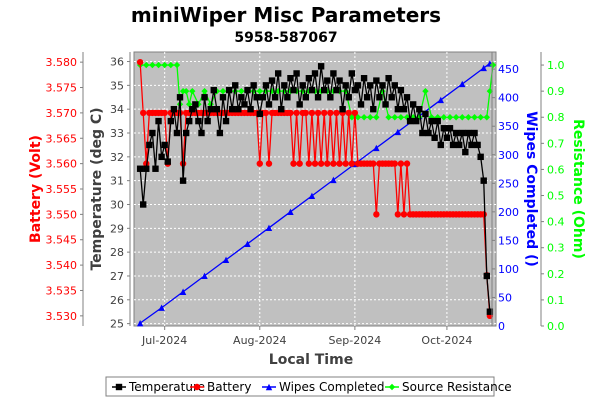 The height and width of the screenshot is (400, 600). Describe the element at coordinates (62, 113) in the screenshot. I see `battery-tick-label: 3.570` at that location.